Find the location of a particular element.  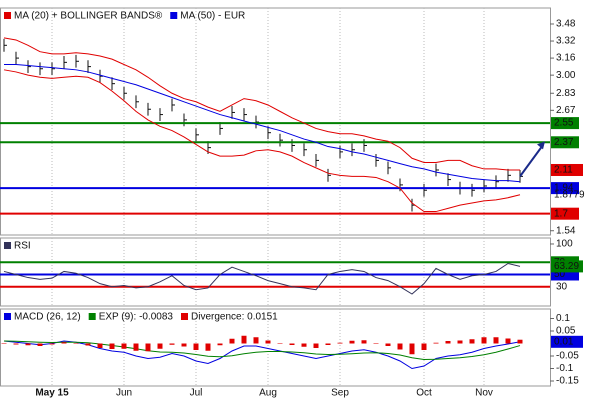

y-tick-label: 3.48 is located at coordinates (566, 24).